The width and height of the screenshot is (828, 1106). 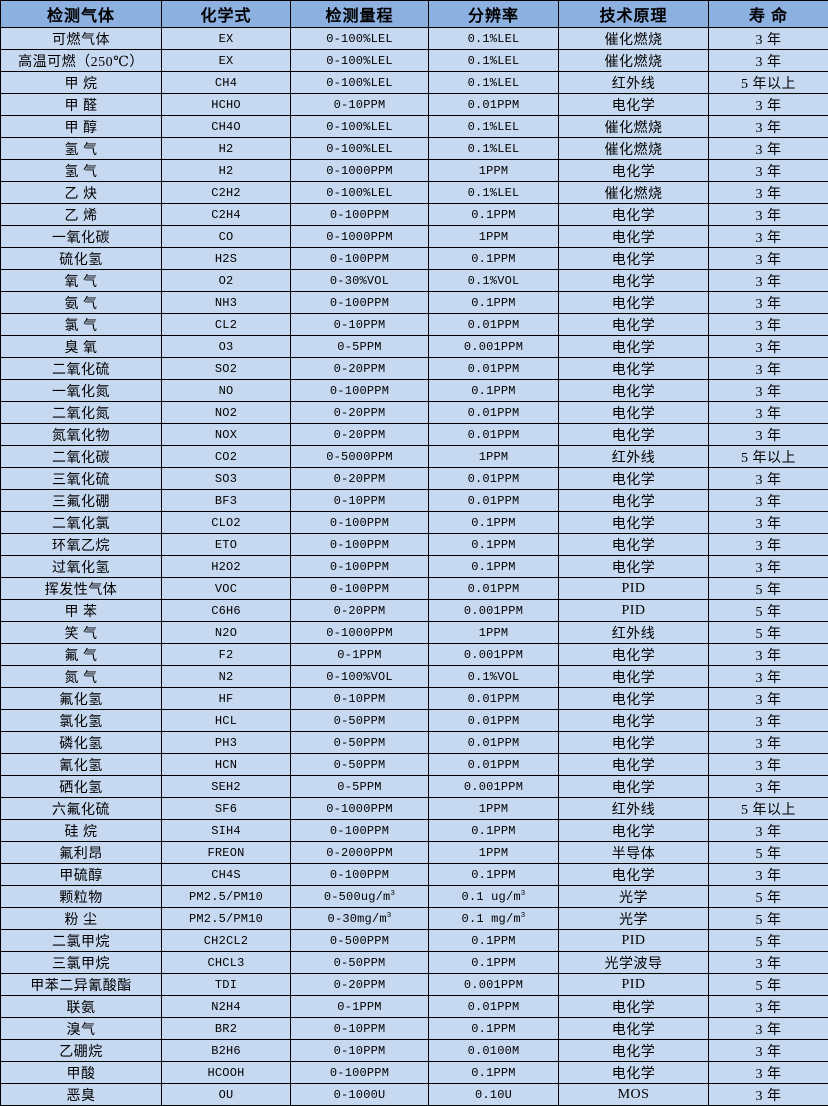 What do you see at coordinates (226, 457) in the screenshot?
I see `cell-chemical-formula: CO2` at bounding box center [226, 457].